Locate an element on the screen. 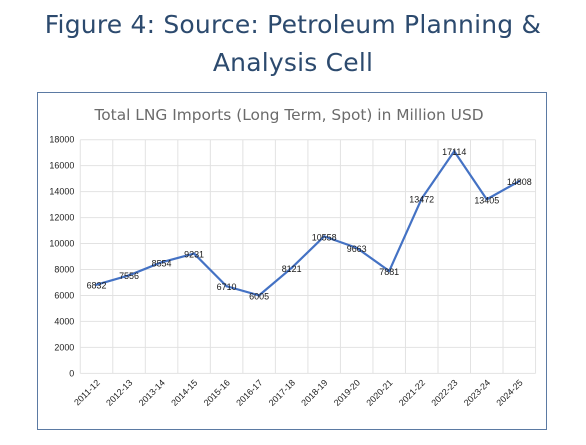  data-label: 7881 is located at coordinates (389, 272).